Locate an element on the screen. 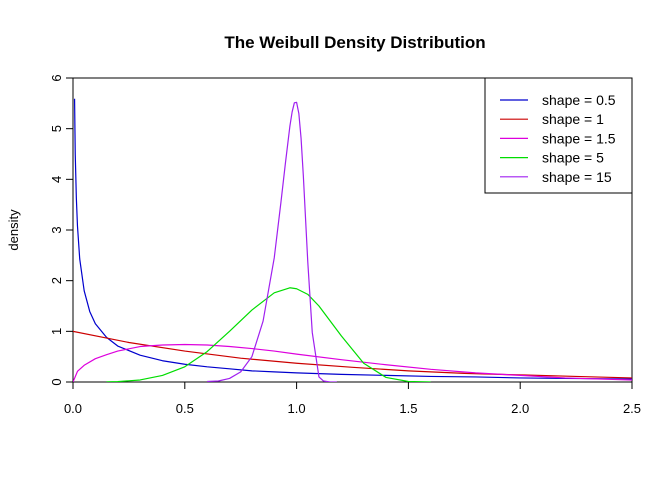  x-tick-label: 1.5 is located at coordinates (408, 408).